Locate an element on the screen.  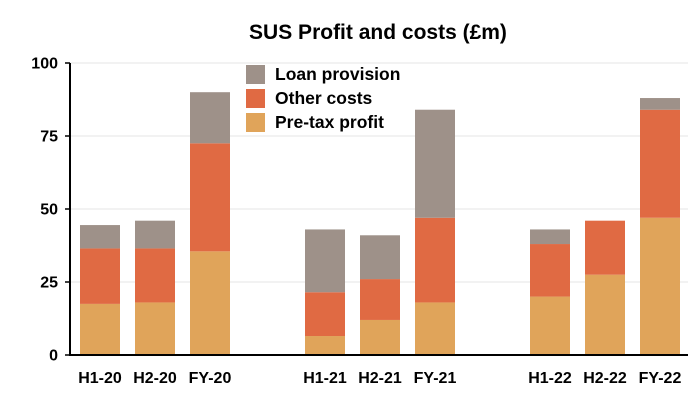
x-tick-label: FY-22 is located at coordinates (660, 378).